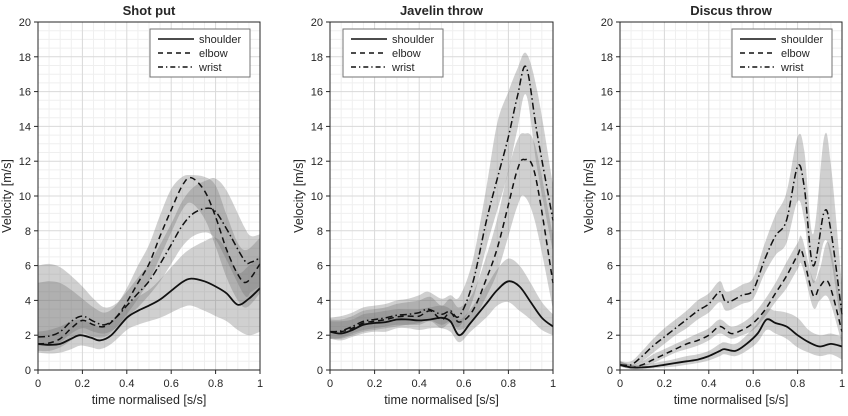  I want to click on band-shoulder, so click(731, 339).